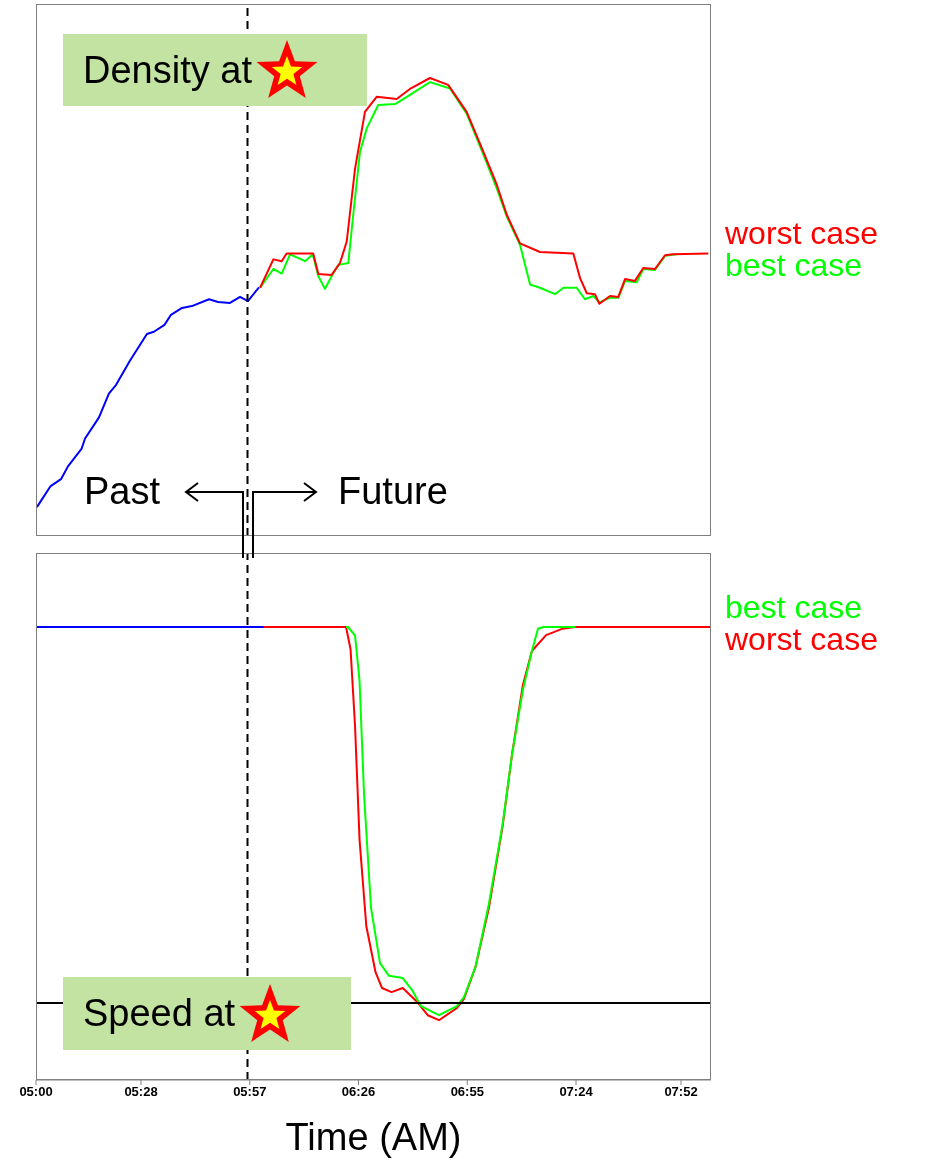 This screenshot has width=942, height=1163. What do you see at coordinates (467, 1092) in the screenshot?
I see `x-tick-label: 06:55` at bounding box center [467, 1092].